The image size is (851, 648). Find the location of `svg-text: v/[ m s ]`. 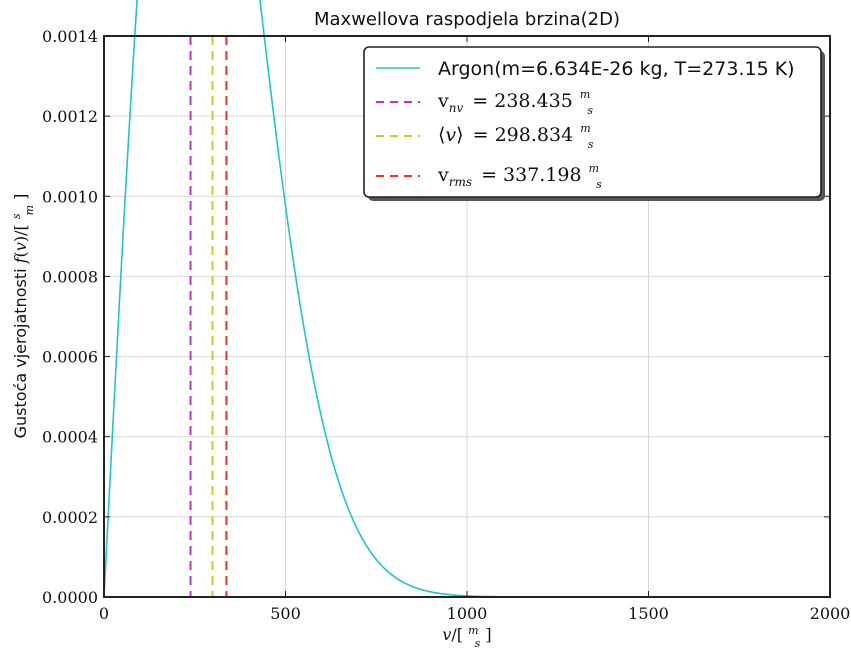

svg-text: v/[ m s ] is located at coordinates (466, 633).